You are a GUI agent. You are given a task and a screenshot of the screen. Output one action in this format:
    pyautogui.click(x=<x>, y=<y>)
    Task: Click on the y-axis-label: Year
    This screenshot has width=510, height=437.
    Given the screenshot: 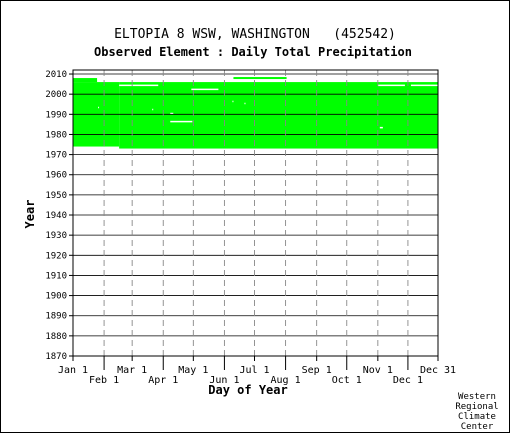 What is the action you would take?
    pyautogui.click(x=30, y=214)
    